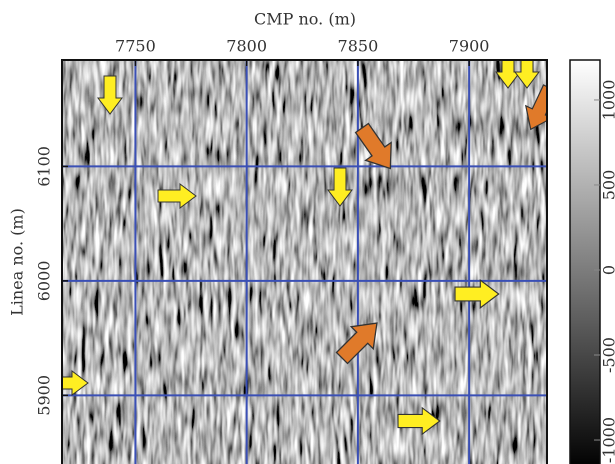 Image resolution: width=615 pixels, height=464 pixels. I want to click on y-tick-label: 5900, so click(44, 395).